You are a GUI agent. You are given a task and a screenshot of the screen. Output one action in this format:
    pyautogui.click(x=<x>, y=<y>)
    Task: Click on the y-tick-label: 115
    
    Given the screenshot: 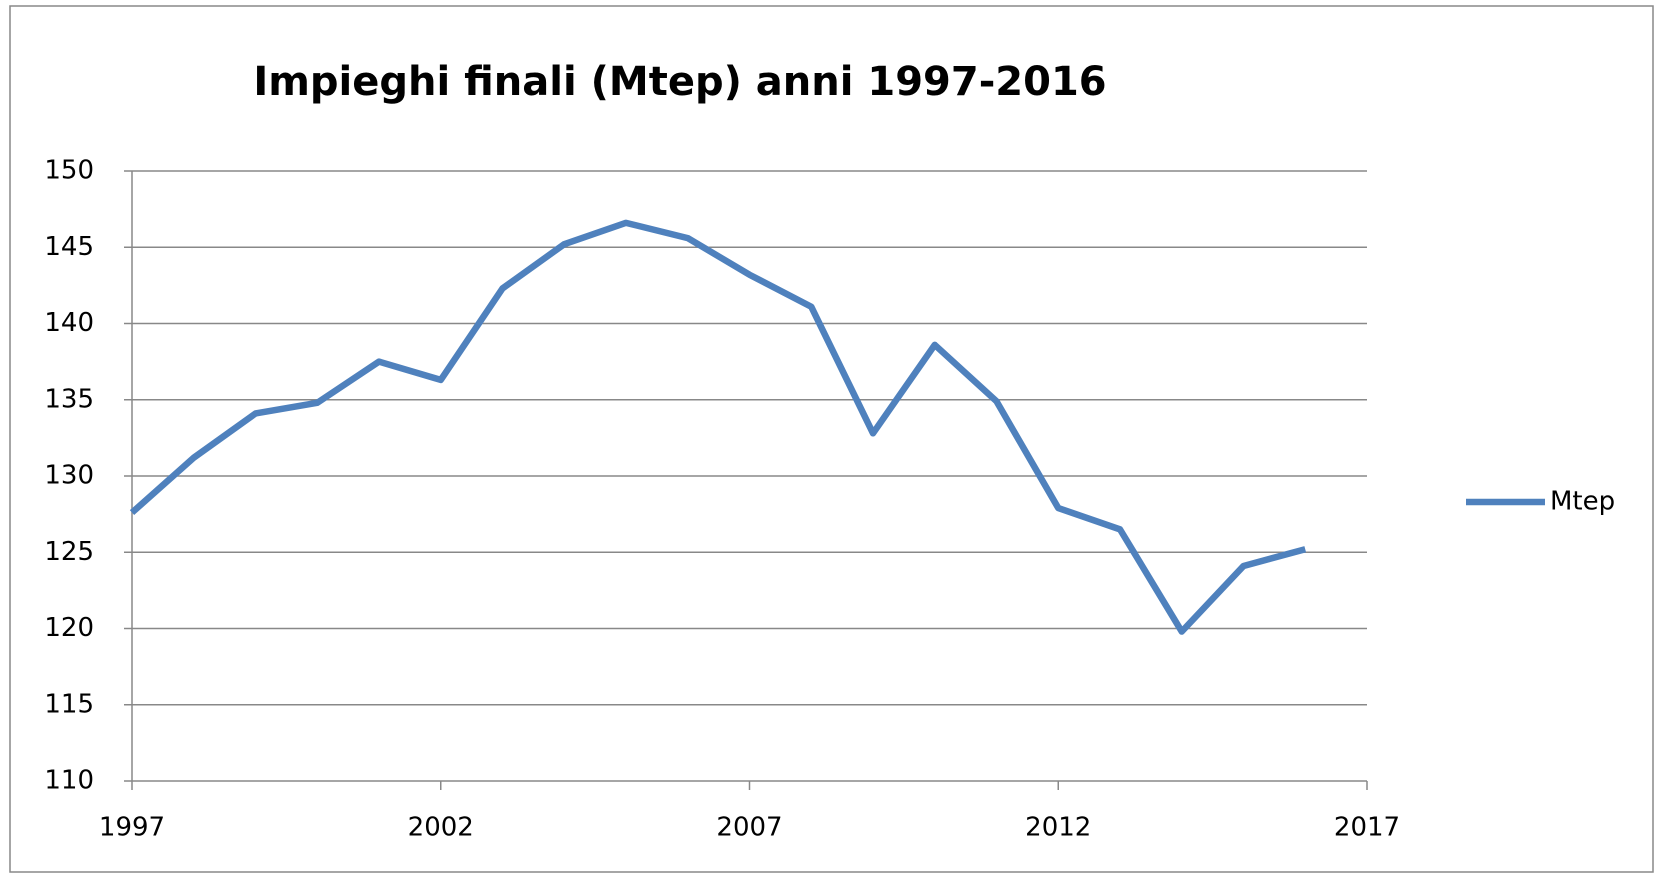 What is the action you would take?
    pyautogui.click(x=69, y=704)
    